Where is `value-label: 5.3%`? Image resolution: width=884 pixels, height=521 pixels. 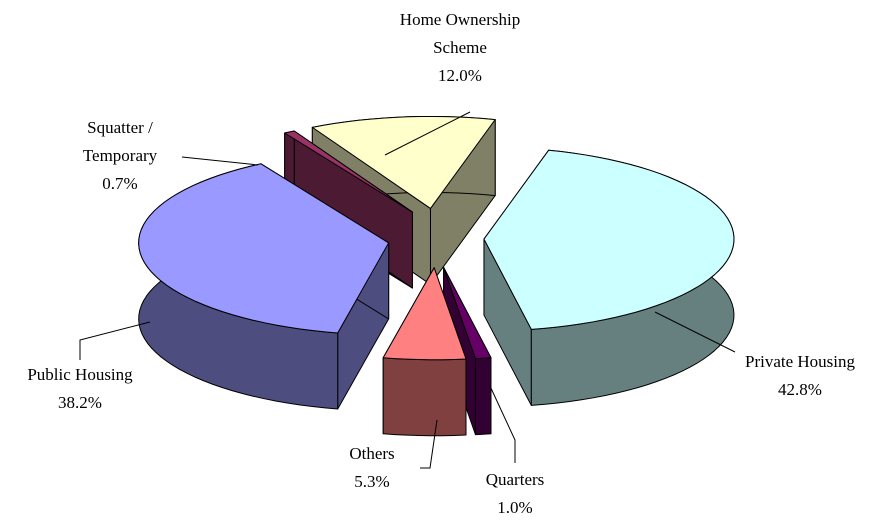
value-label: 5.3% is located at coordinates (372, 481).